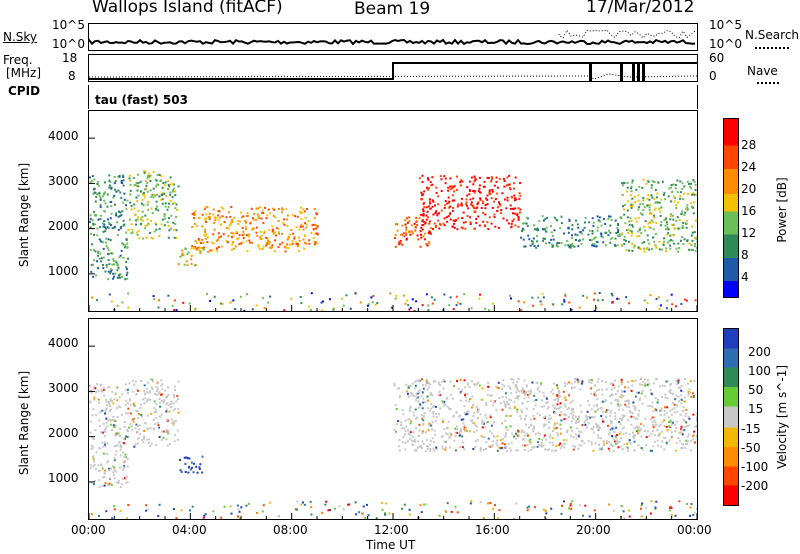 The image size is (800, 554). Describe the element at coordinates (24, 73) in the screenshot. I see `freq-unit-label: [MHz]` at that location.